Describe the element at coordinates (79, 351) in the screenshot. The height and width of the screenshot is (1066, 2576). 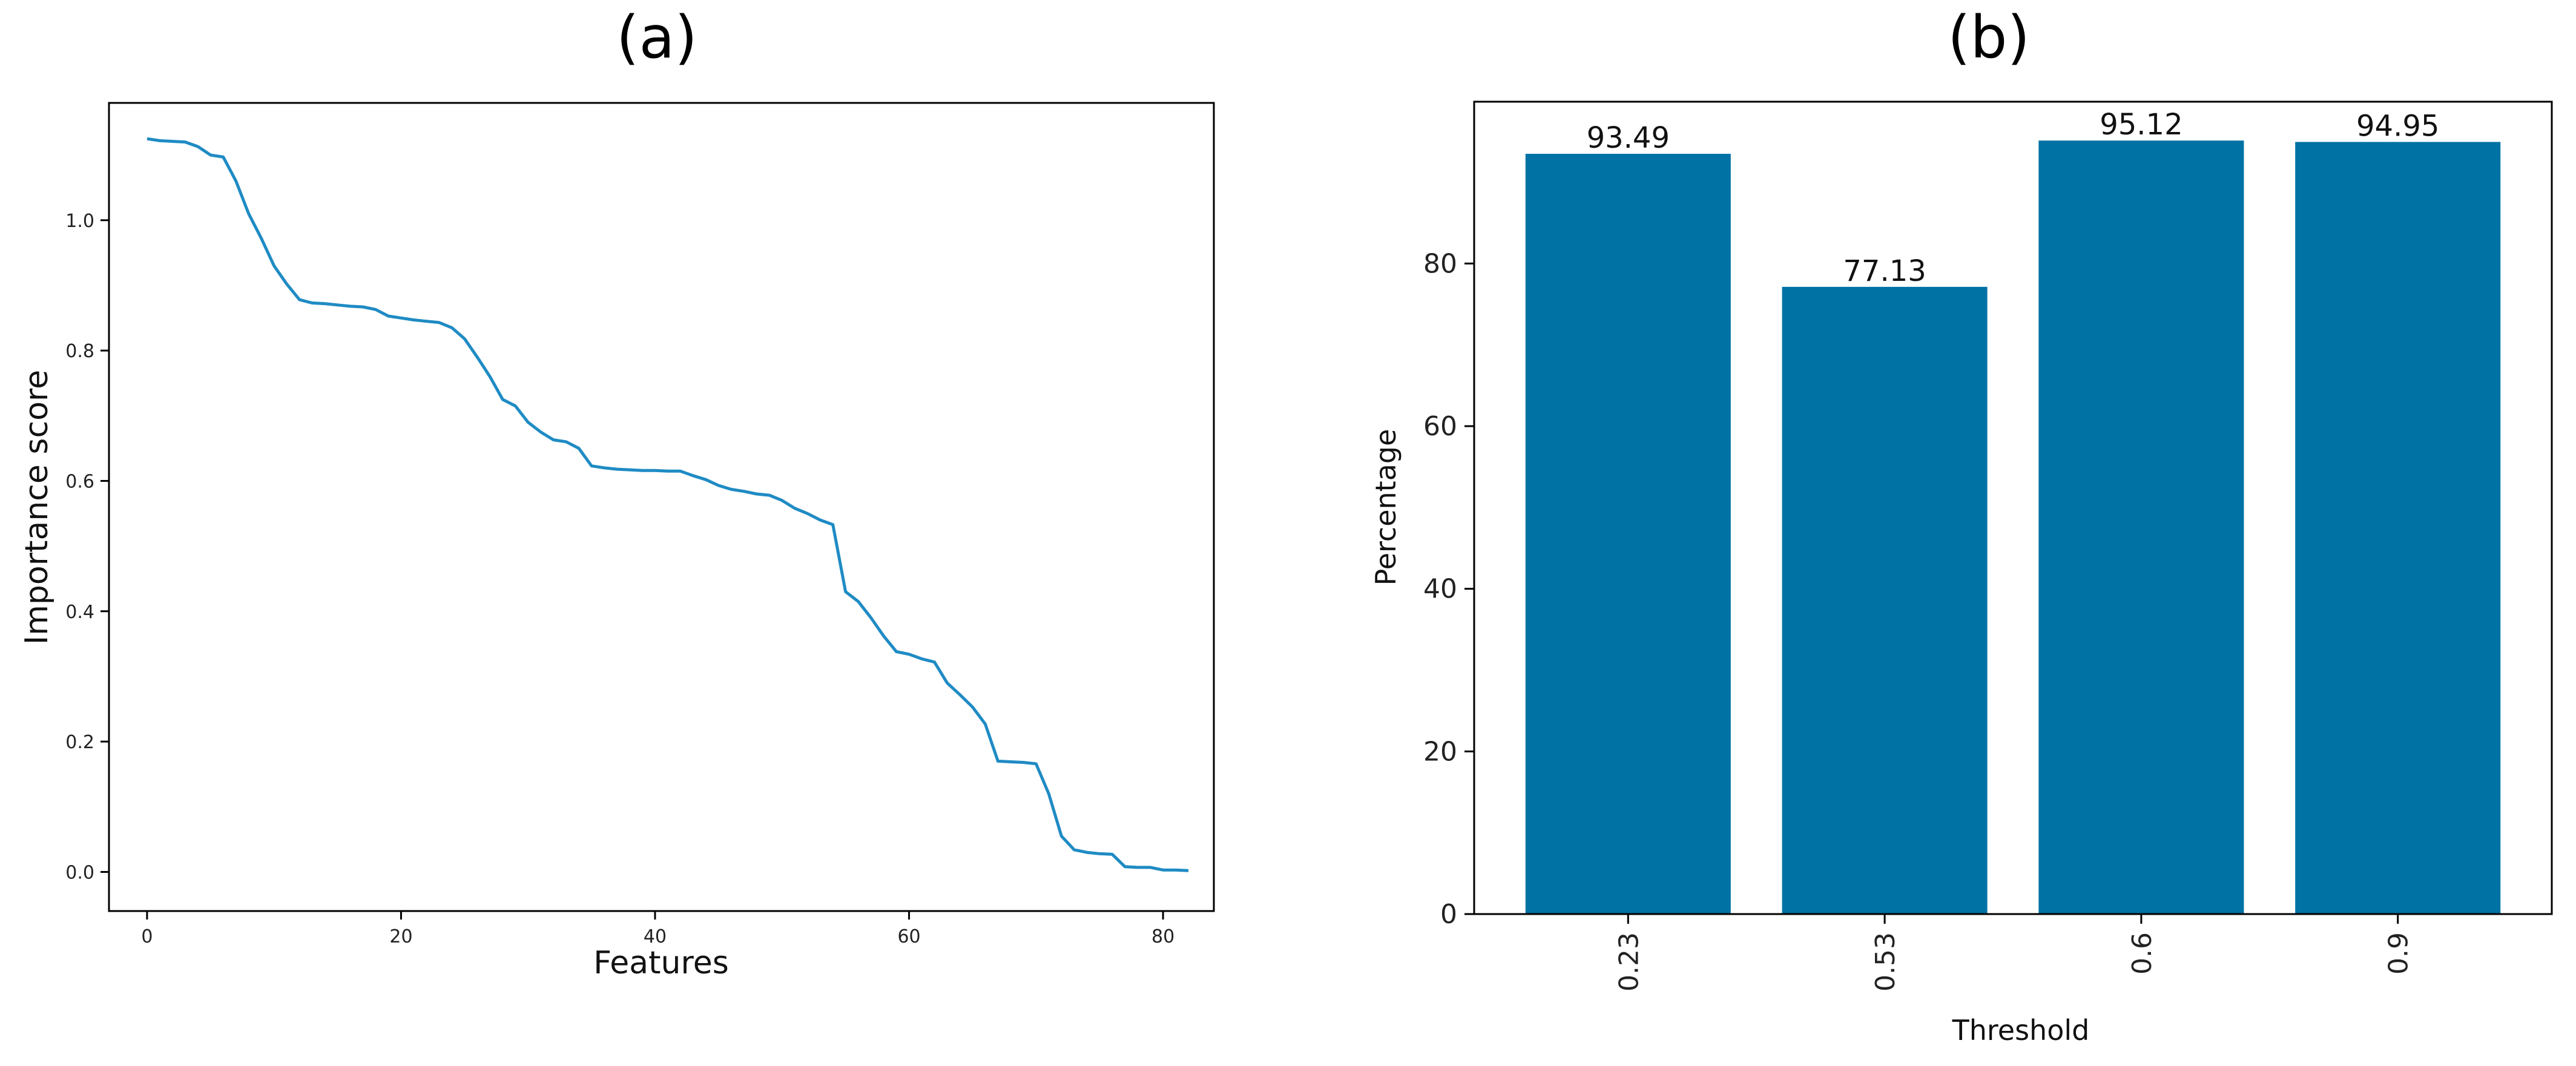
I see `panel-a-y-tick-label: 0.8` at that location.